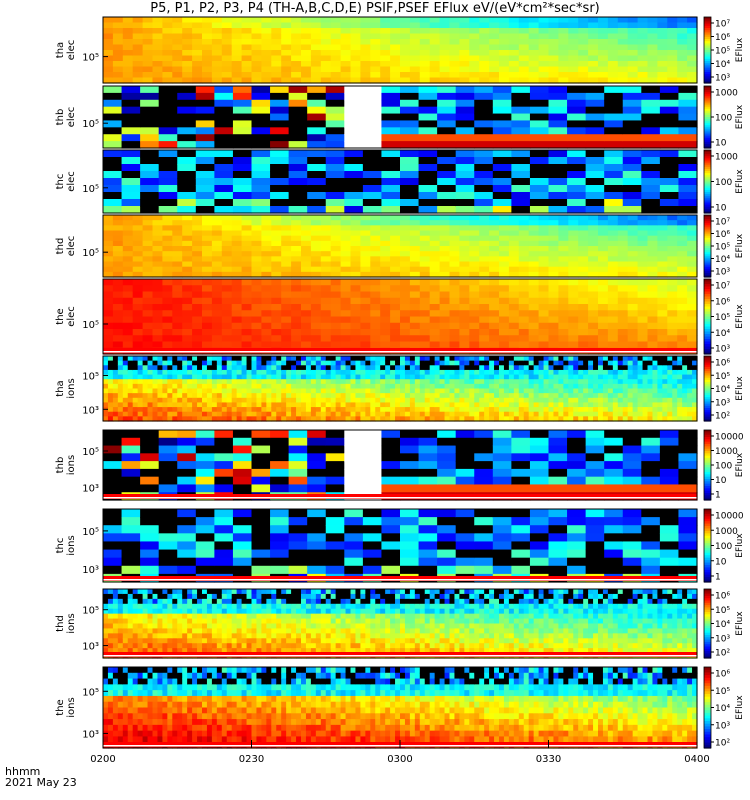 The height and width of the screenshot is (800, 750). I want to click on panel-thd-ions: thd ions 10⁵ 10³ 10² 10³ 10⁴ 10⁵ 10⁶ EFlux, so click(400, 623).